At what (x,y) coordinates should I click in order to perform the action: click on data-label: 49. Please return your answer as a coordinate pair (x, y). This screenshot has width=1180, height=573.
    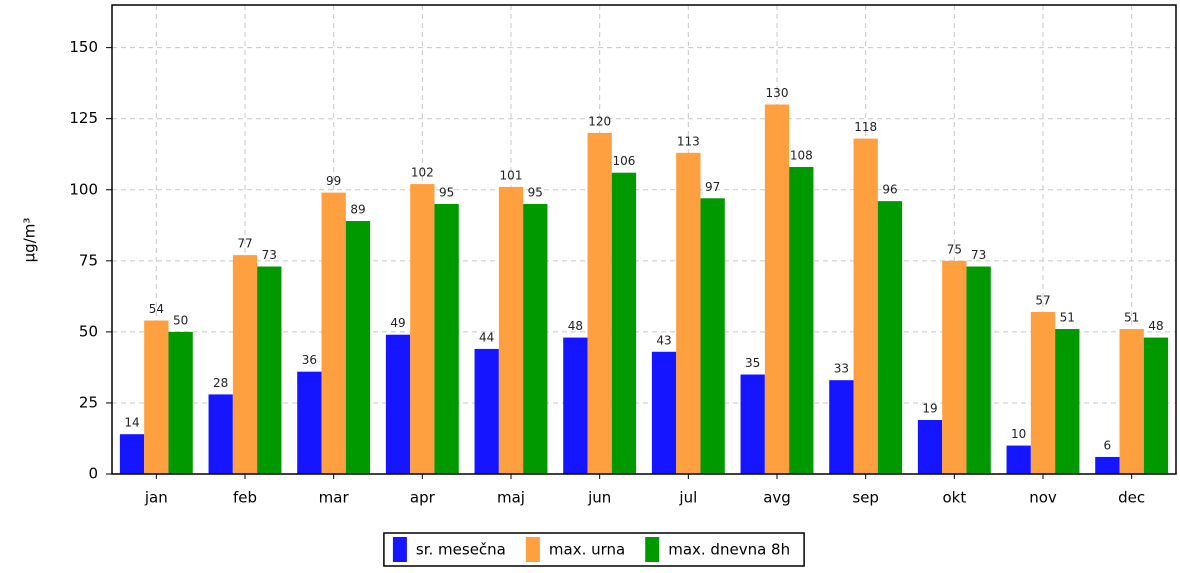
    Looking at the image, I should click on (397, 323).